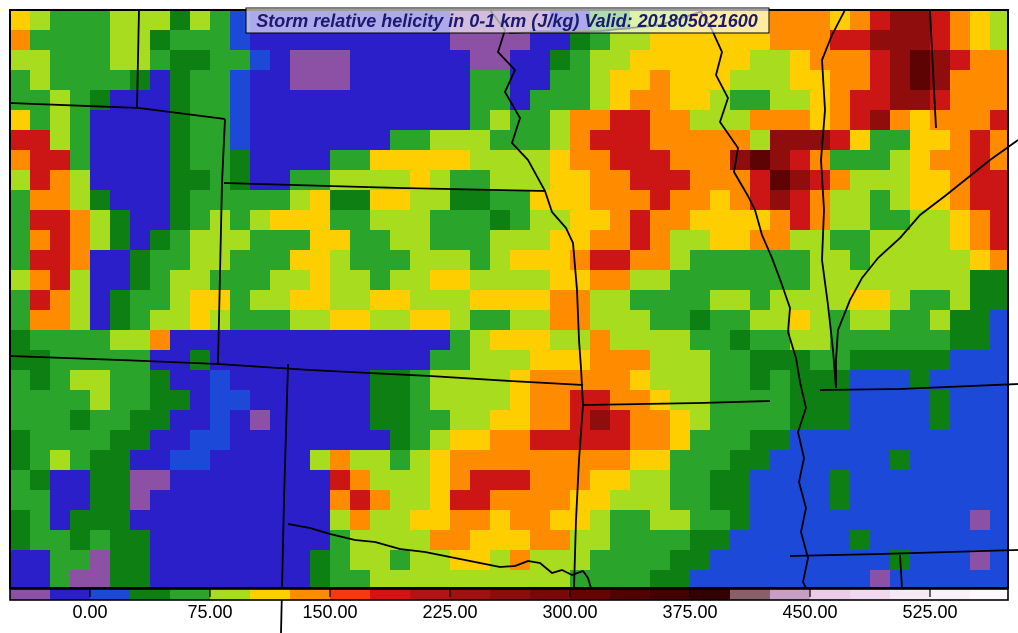  Describe the element at coordinates (209, 612) in the screenshot. I see `svg-text: 75.00` at that location.